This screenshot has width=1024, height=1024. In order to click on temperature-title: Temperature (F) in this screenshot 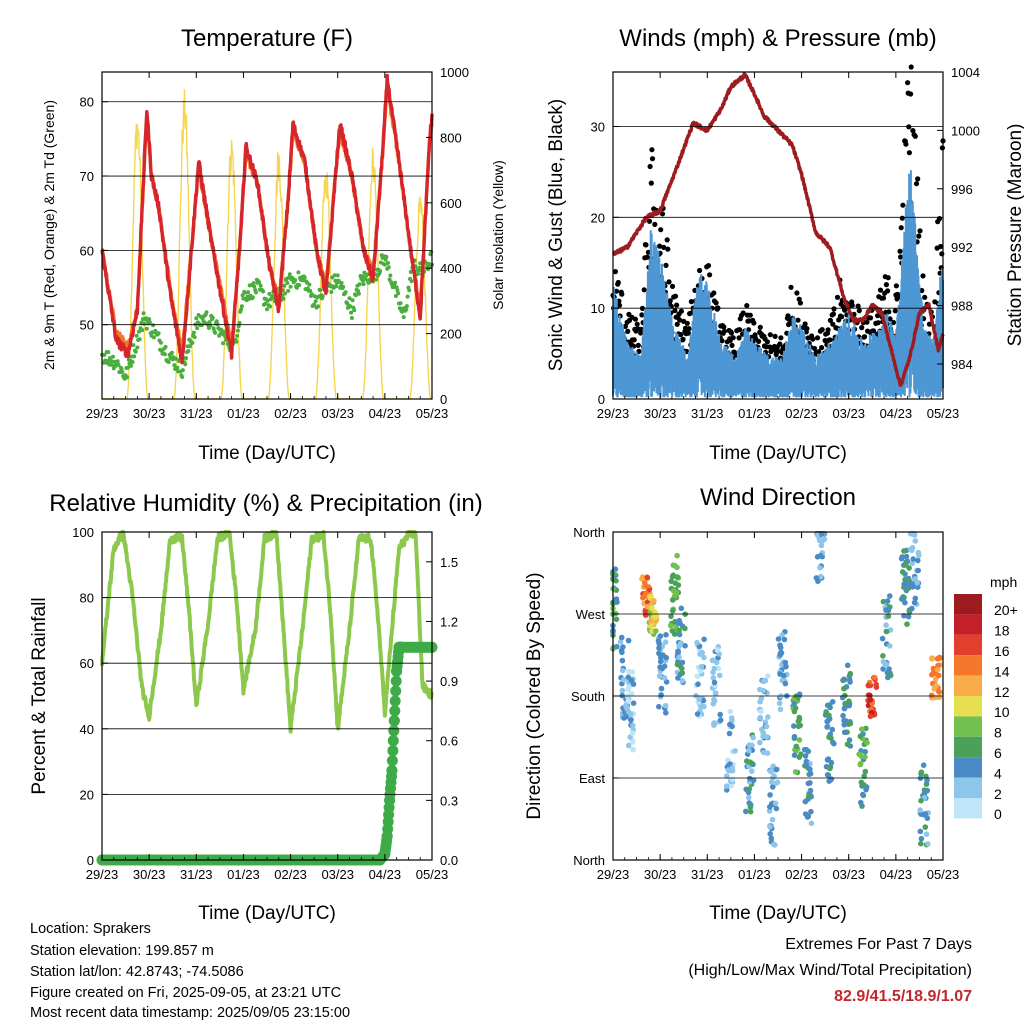, I will do `click(267, 38)`.